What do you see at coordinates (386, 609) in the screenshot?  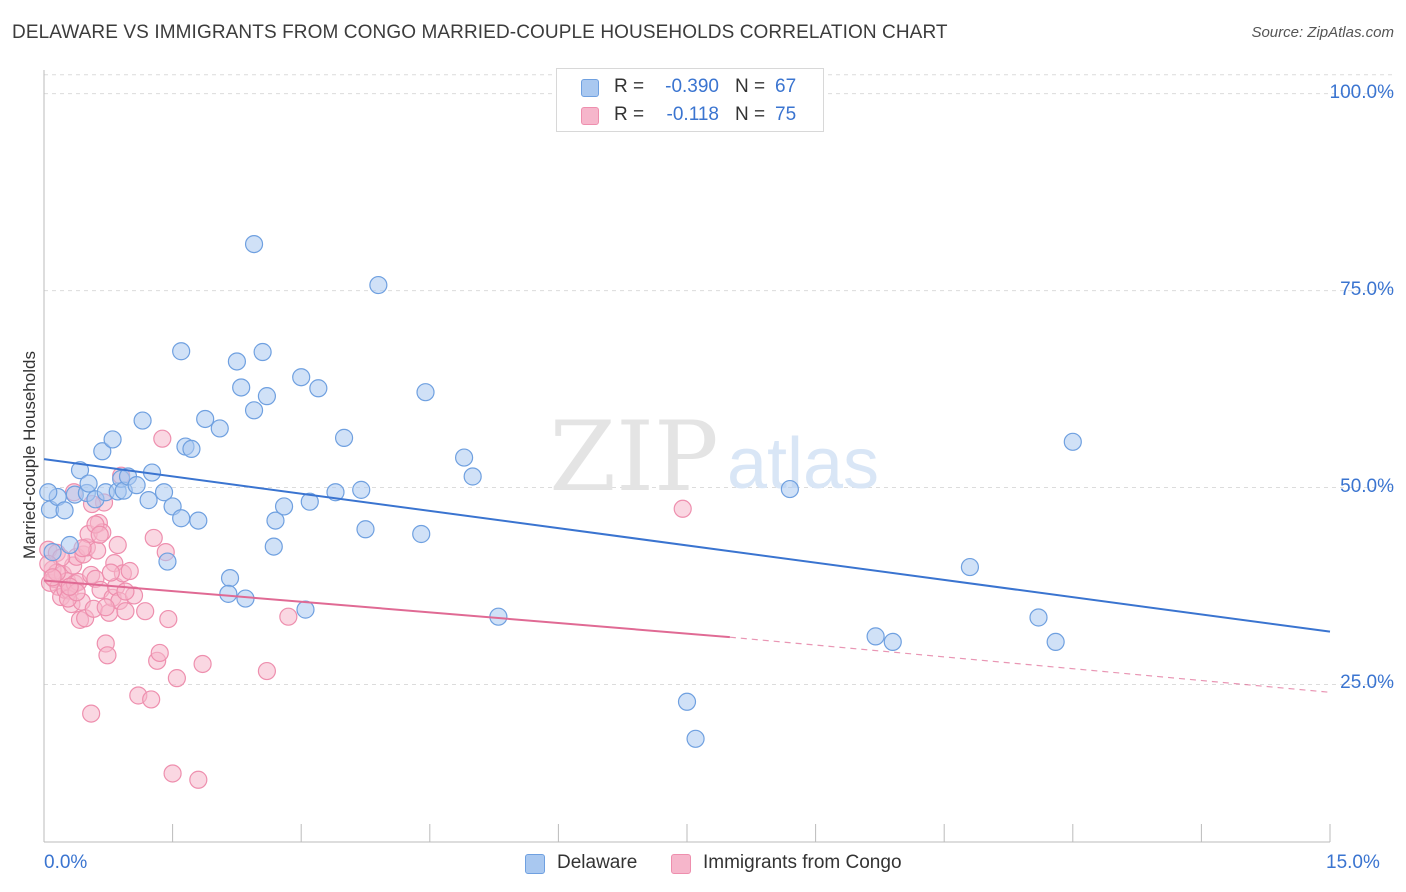 I see `congo-trend-line` at bounding box center [386, 609].